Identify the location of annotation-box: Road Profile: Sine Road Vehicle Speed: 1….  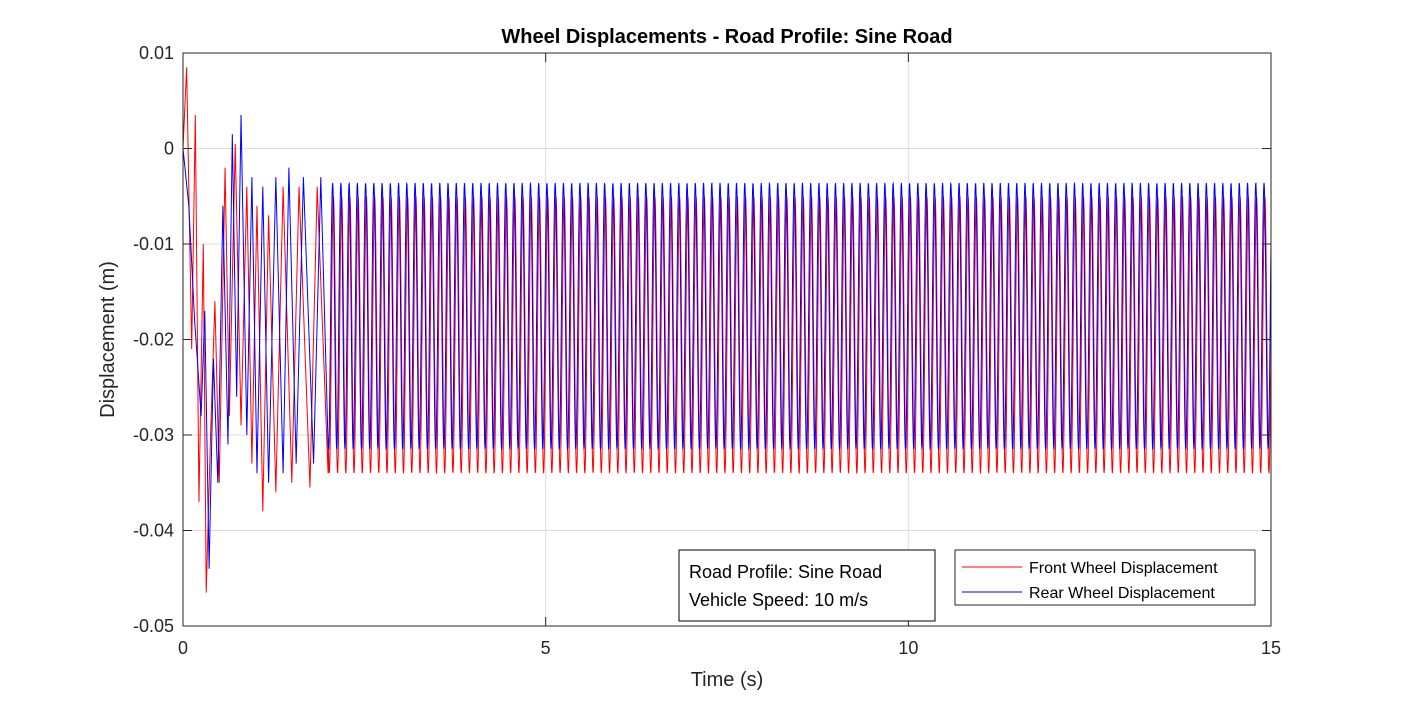
(807, 585).